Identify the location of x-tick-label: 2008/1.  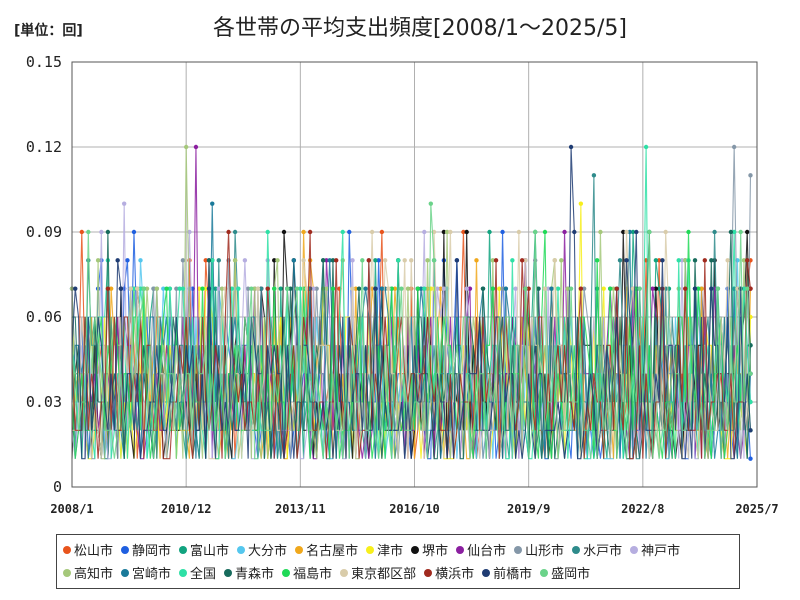
(71, 509).